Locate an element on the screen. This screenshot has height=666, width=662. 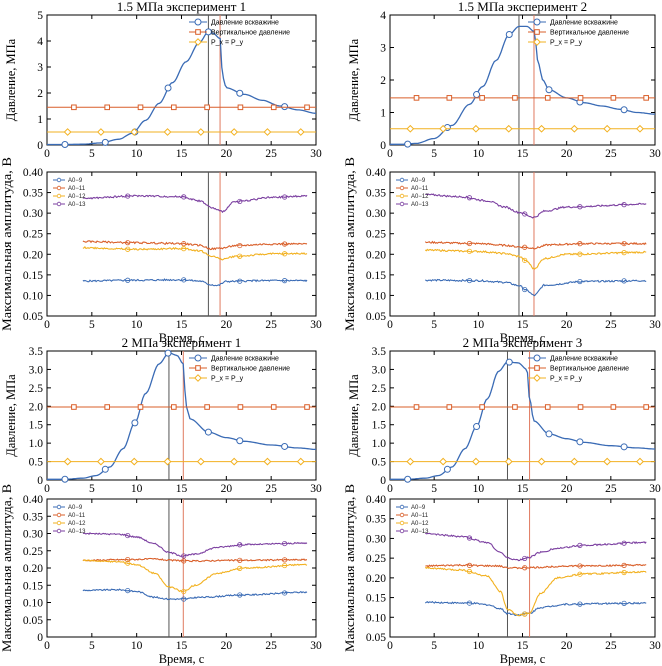
y-tick-label: 0.05 is located at coordinates (376, 638).